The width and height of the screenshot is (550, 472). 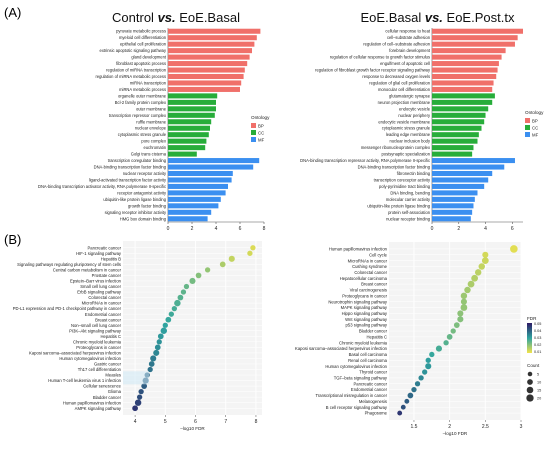 I want to click on pathway-label: Renal cell carcinoma, so click(x=368, y=360).